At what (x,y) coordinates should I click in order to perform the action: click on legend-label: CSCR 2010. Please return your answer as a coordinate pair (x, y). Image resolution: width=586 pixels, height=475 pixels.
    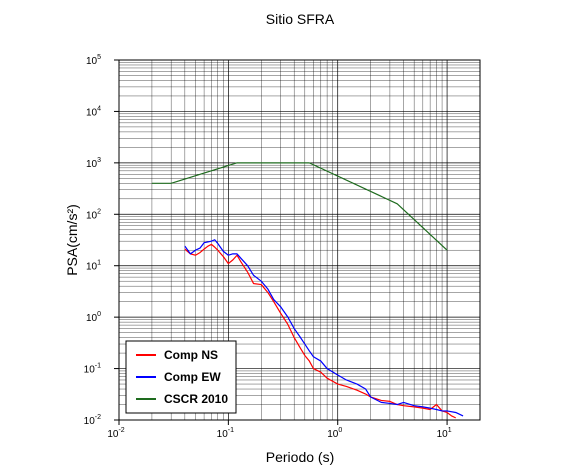
    Looking at the image, I should click on (196, 399).